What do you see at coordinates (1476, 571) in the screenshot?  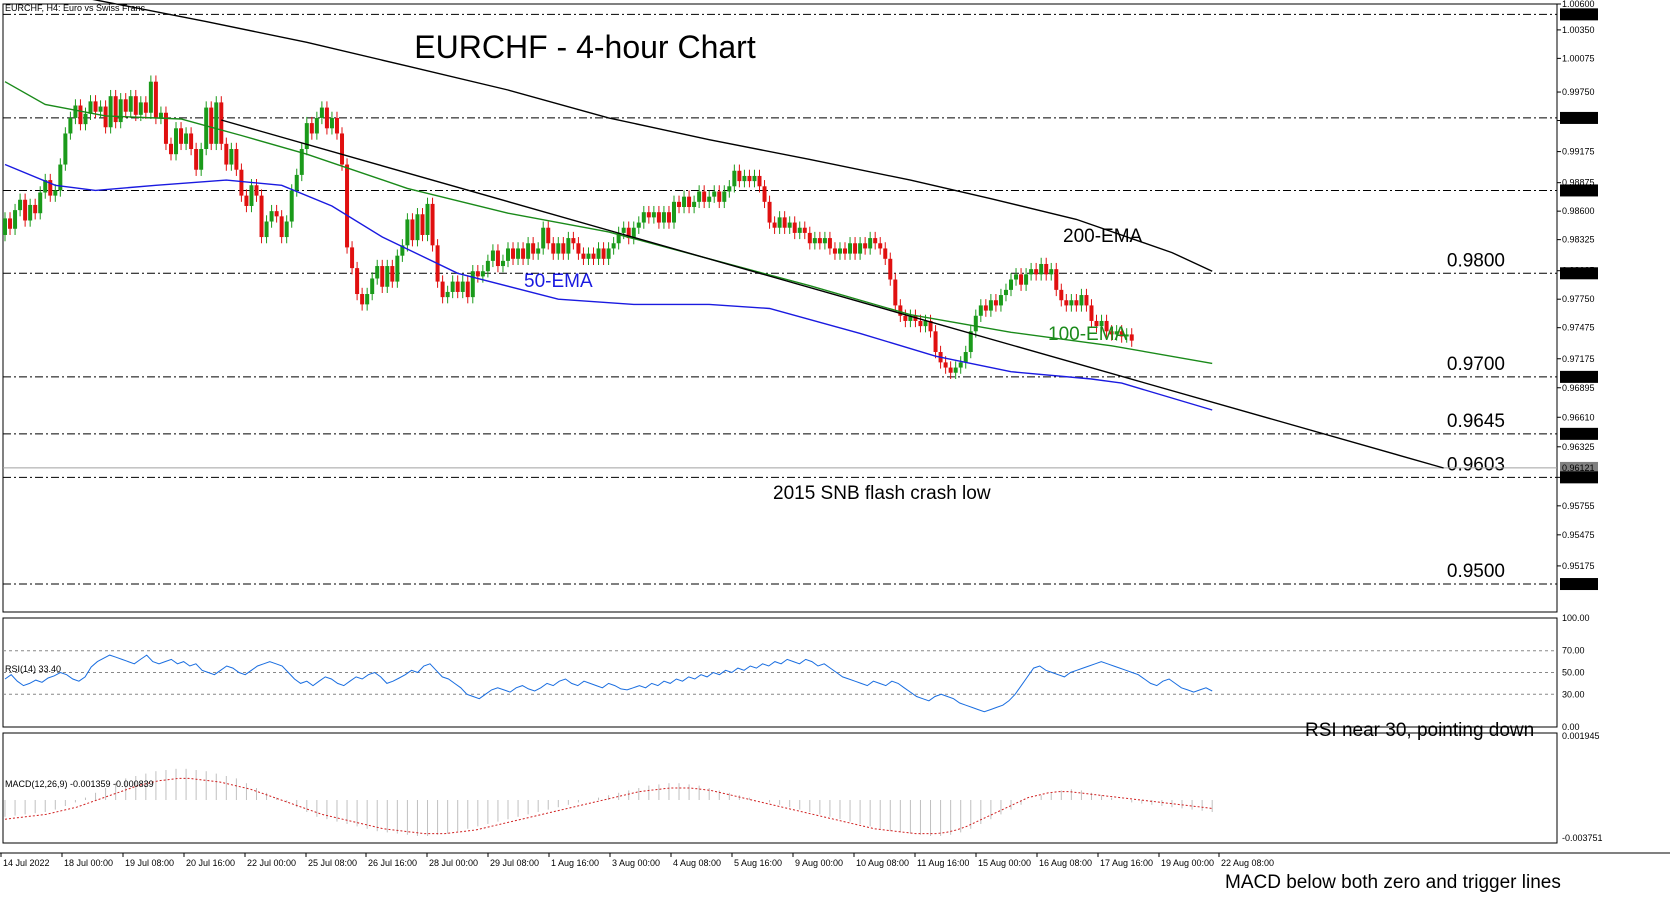 I see `level-label: 0.9500` at bounding box center [1476, 571].